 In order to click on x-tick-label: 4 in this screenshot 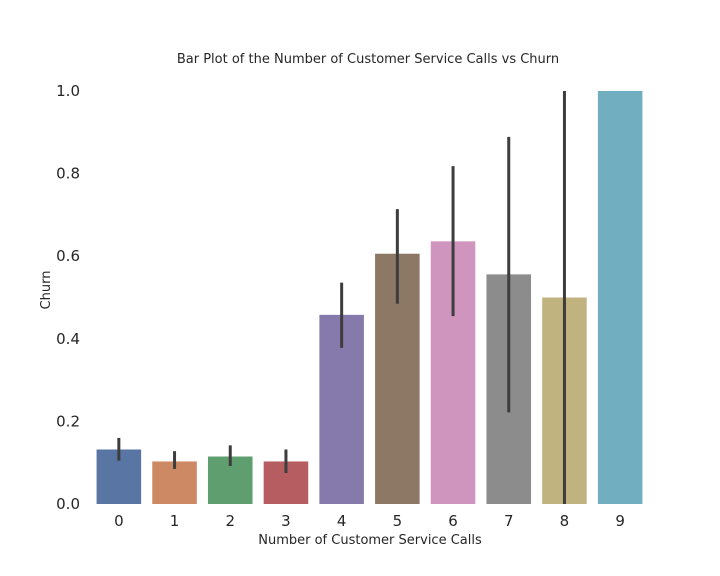, I will do `click(342, 521)`.